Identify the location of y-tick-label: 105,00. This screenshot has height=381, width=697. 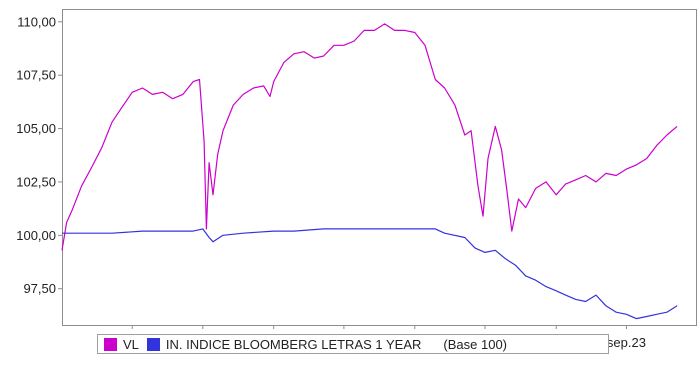
(36, 128).